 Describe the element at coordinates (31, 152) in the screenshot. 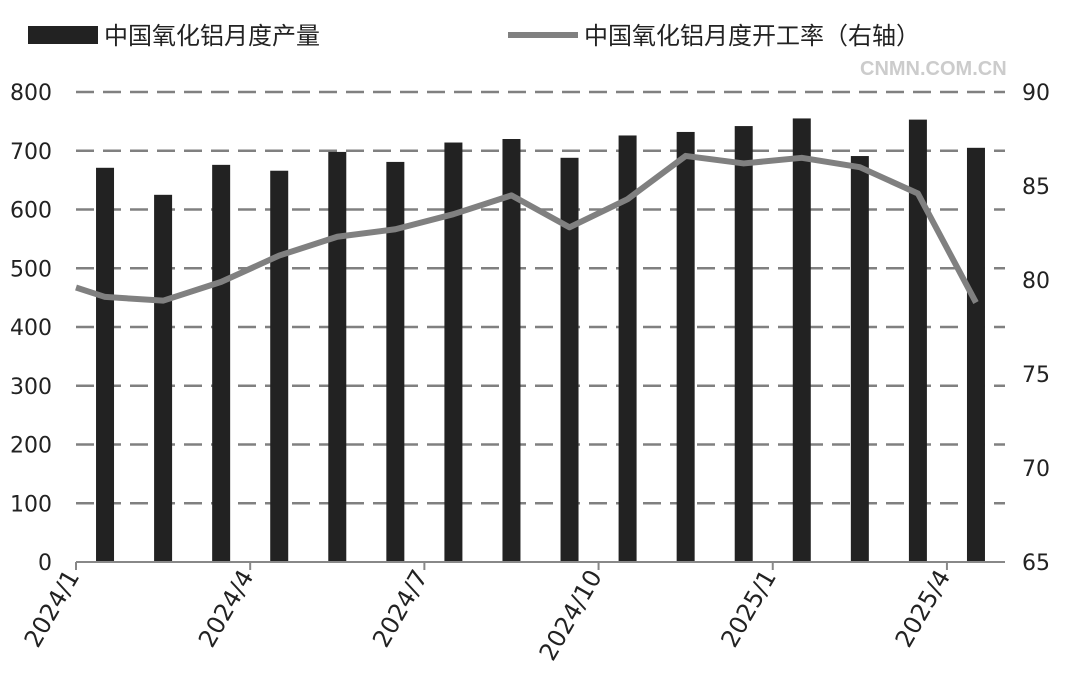

I see `y-tick-label: 700` at that location.